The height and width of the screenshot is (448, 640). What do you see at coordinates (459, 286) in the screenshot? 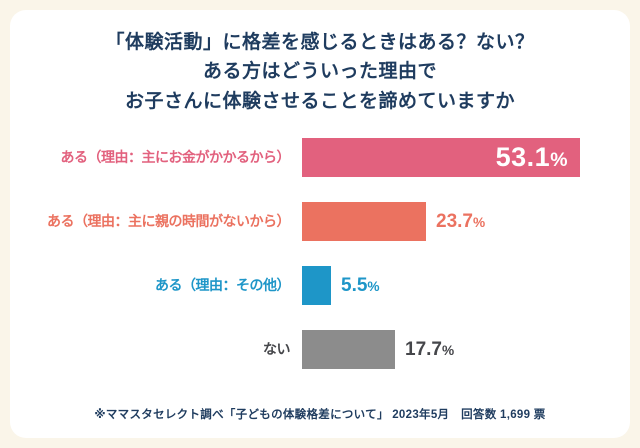
I see `bar-track: 5.5%` at bounding box center [459, 286].